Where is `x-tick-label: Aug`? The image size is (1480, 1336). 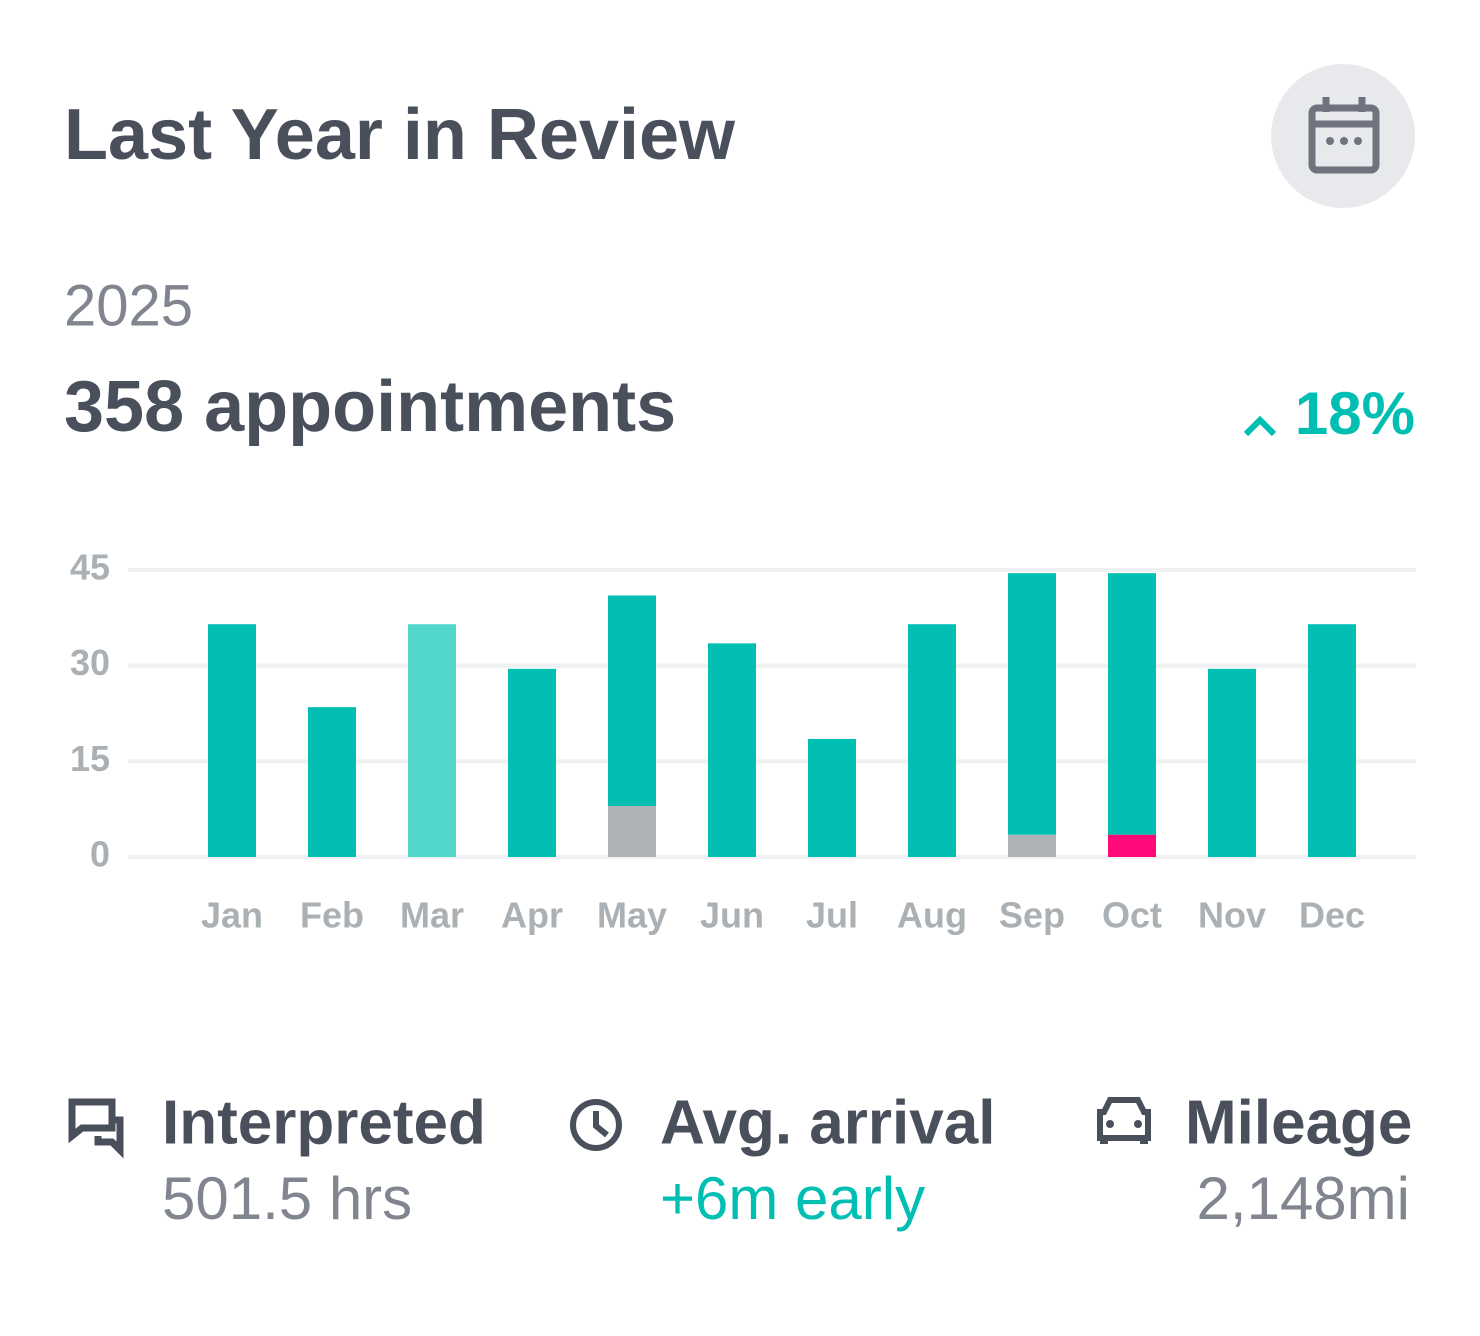
x-tick-label: Aug is located at coordinates (932, 915).